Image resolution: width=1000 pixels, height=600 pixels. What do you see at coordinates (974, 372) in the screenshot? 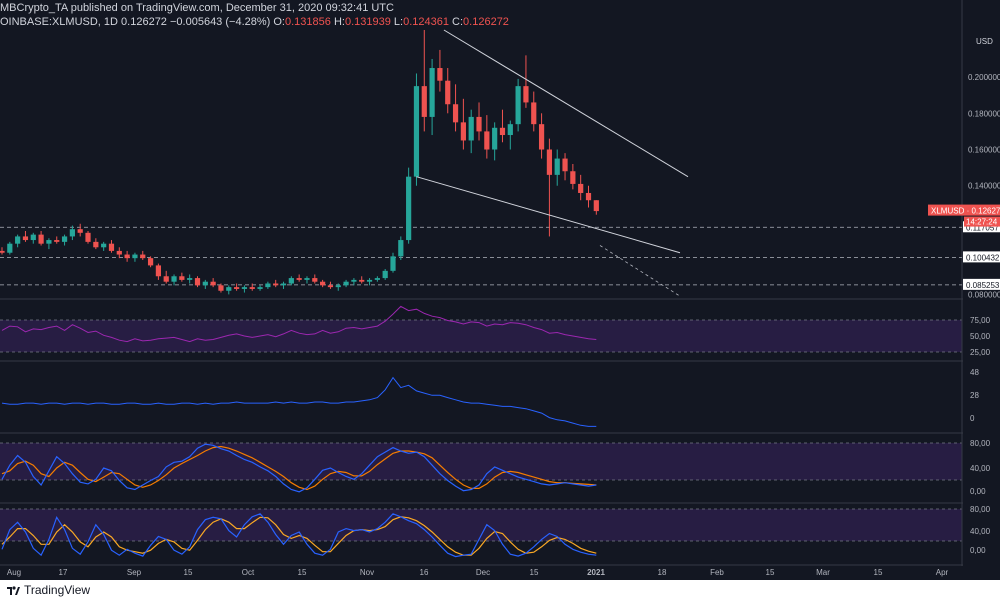
I see `indicator-tick-label: 48` at bounding box center [974, 372].